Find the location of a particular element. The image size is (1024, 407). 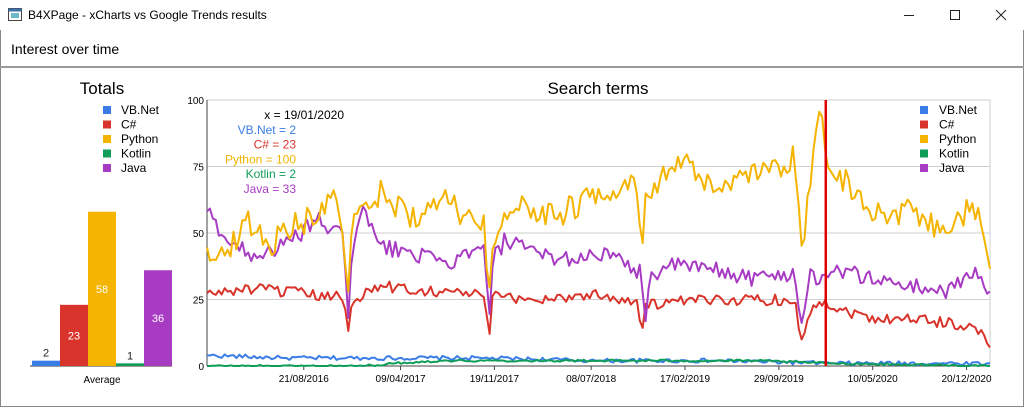

totals-bar-label-csharp: 23 is located at coordinates (74, 336).